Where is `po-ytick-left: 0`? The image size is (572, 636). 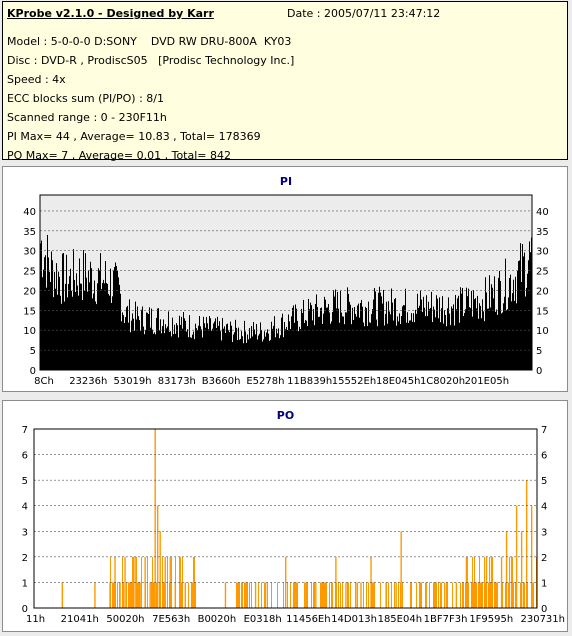
po-ytick-left: 0 is located at coordinates (25, 609).